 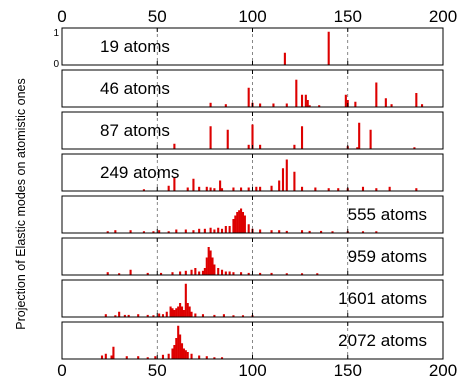 What do you see at coordinates (252, 340) in the screenshot?
I see `panel: 2072 atoms` at bounding box center [252, 340].